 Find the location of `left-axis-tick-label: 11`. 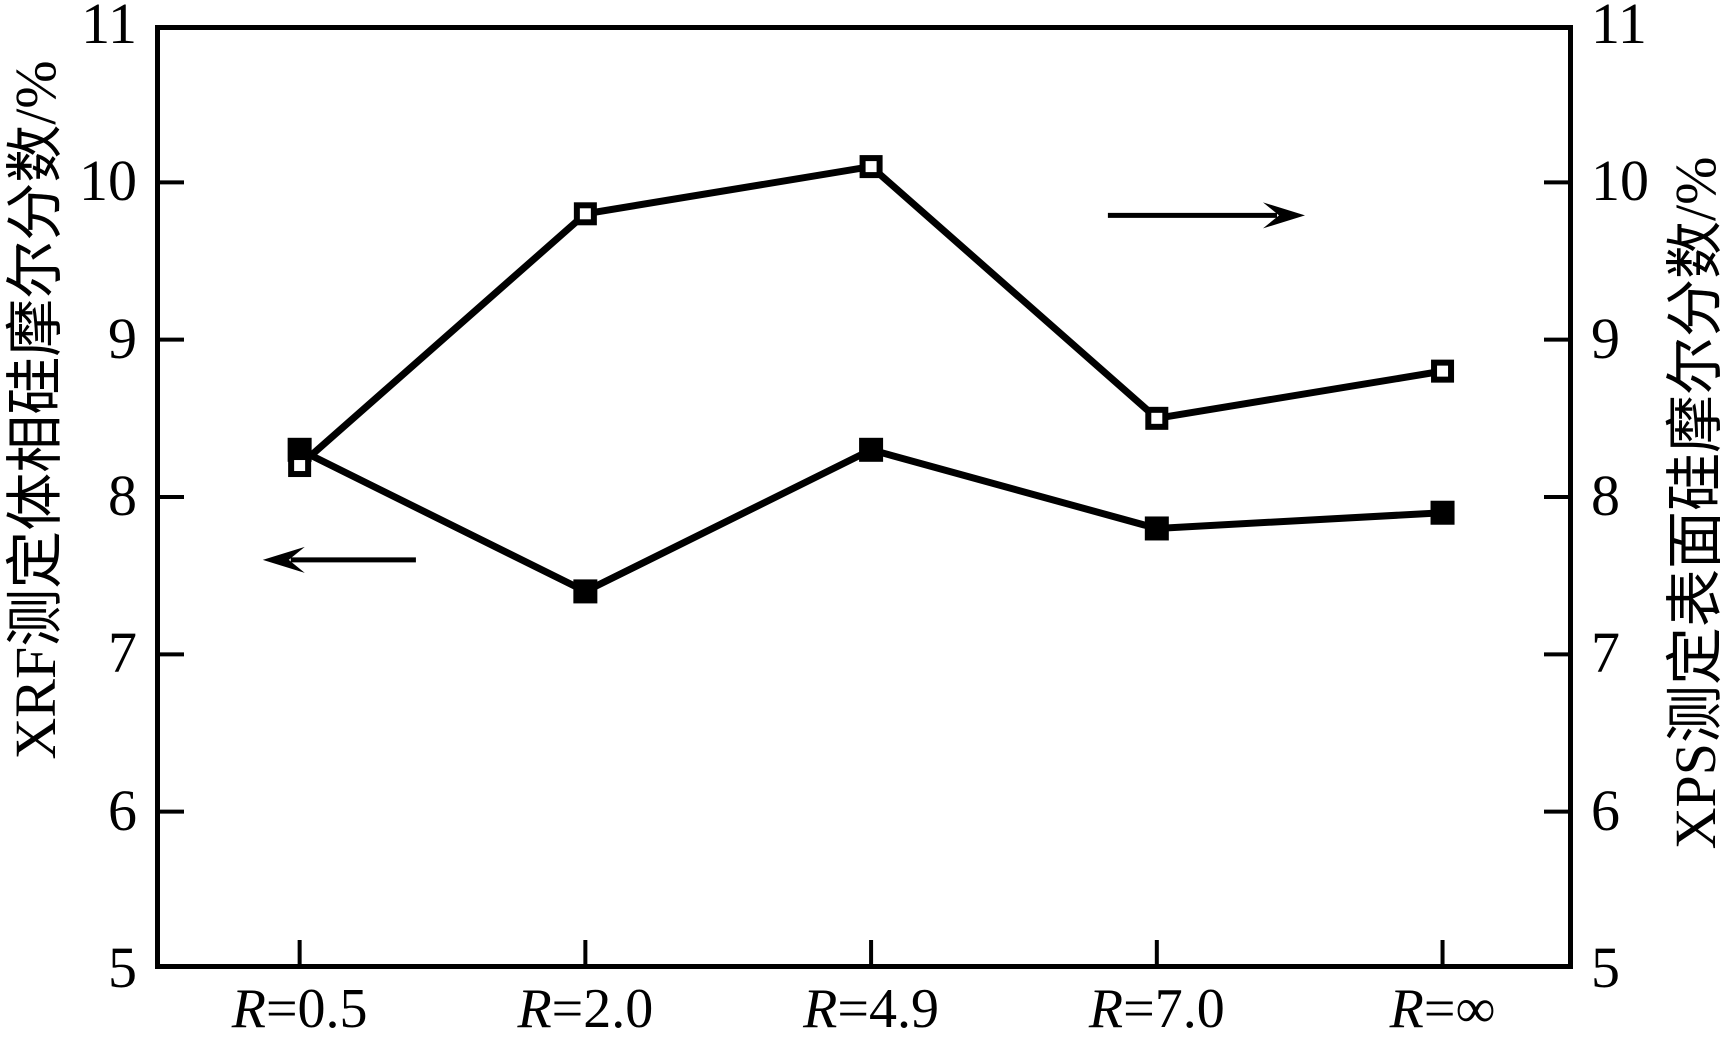

left-axis-tick-label: 11 is located at coordinates (109, 28).